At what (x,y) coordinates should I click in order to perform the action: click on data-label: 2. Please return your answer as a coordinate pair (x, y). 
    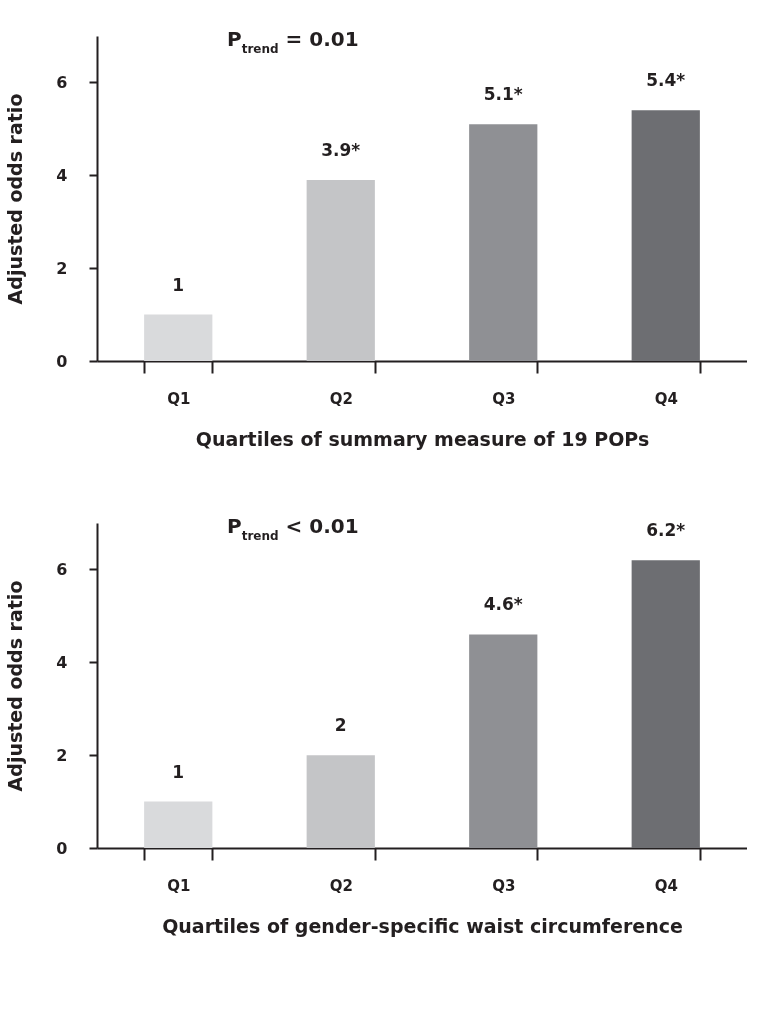
    Looking at the image, I should click on (340, 725).